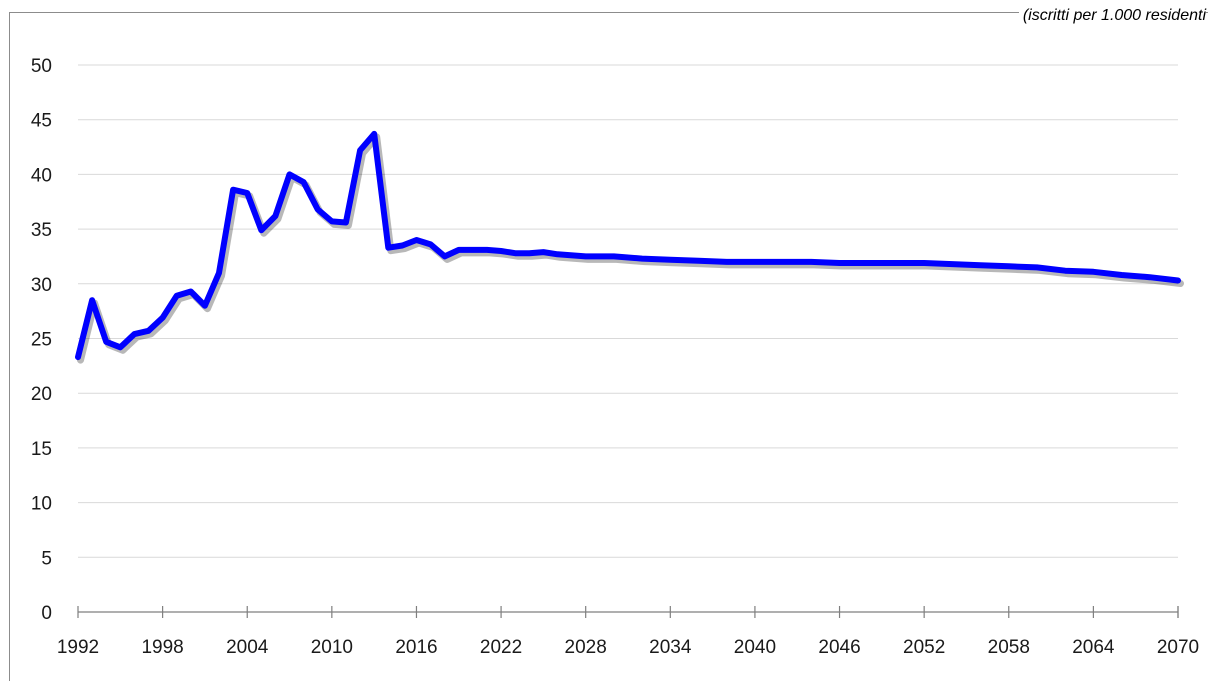 The height and width of the screenshot is (682, 1209). I want to click on x-tick-label: 1992, so click(78, 647).